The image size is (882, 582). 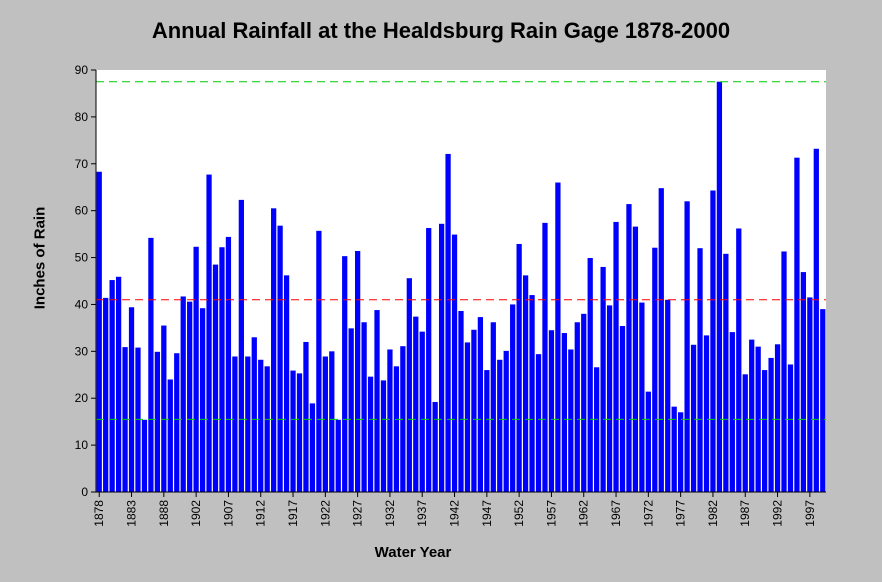 What do you see at coordinates (616, 513) in the screenshot?
I see `x-tick-label: 1967` at bounding box center [616, 513].